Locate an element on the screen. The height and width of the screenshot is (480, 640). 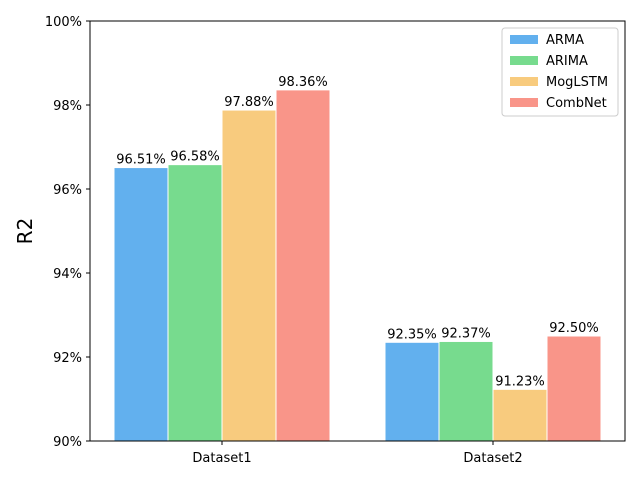
y-tick-label: 92% is located at coordinates (67, 358).